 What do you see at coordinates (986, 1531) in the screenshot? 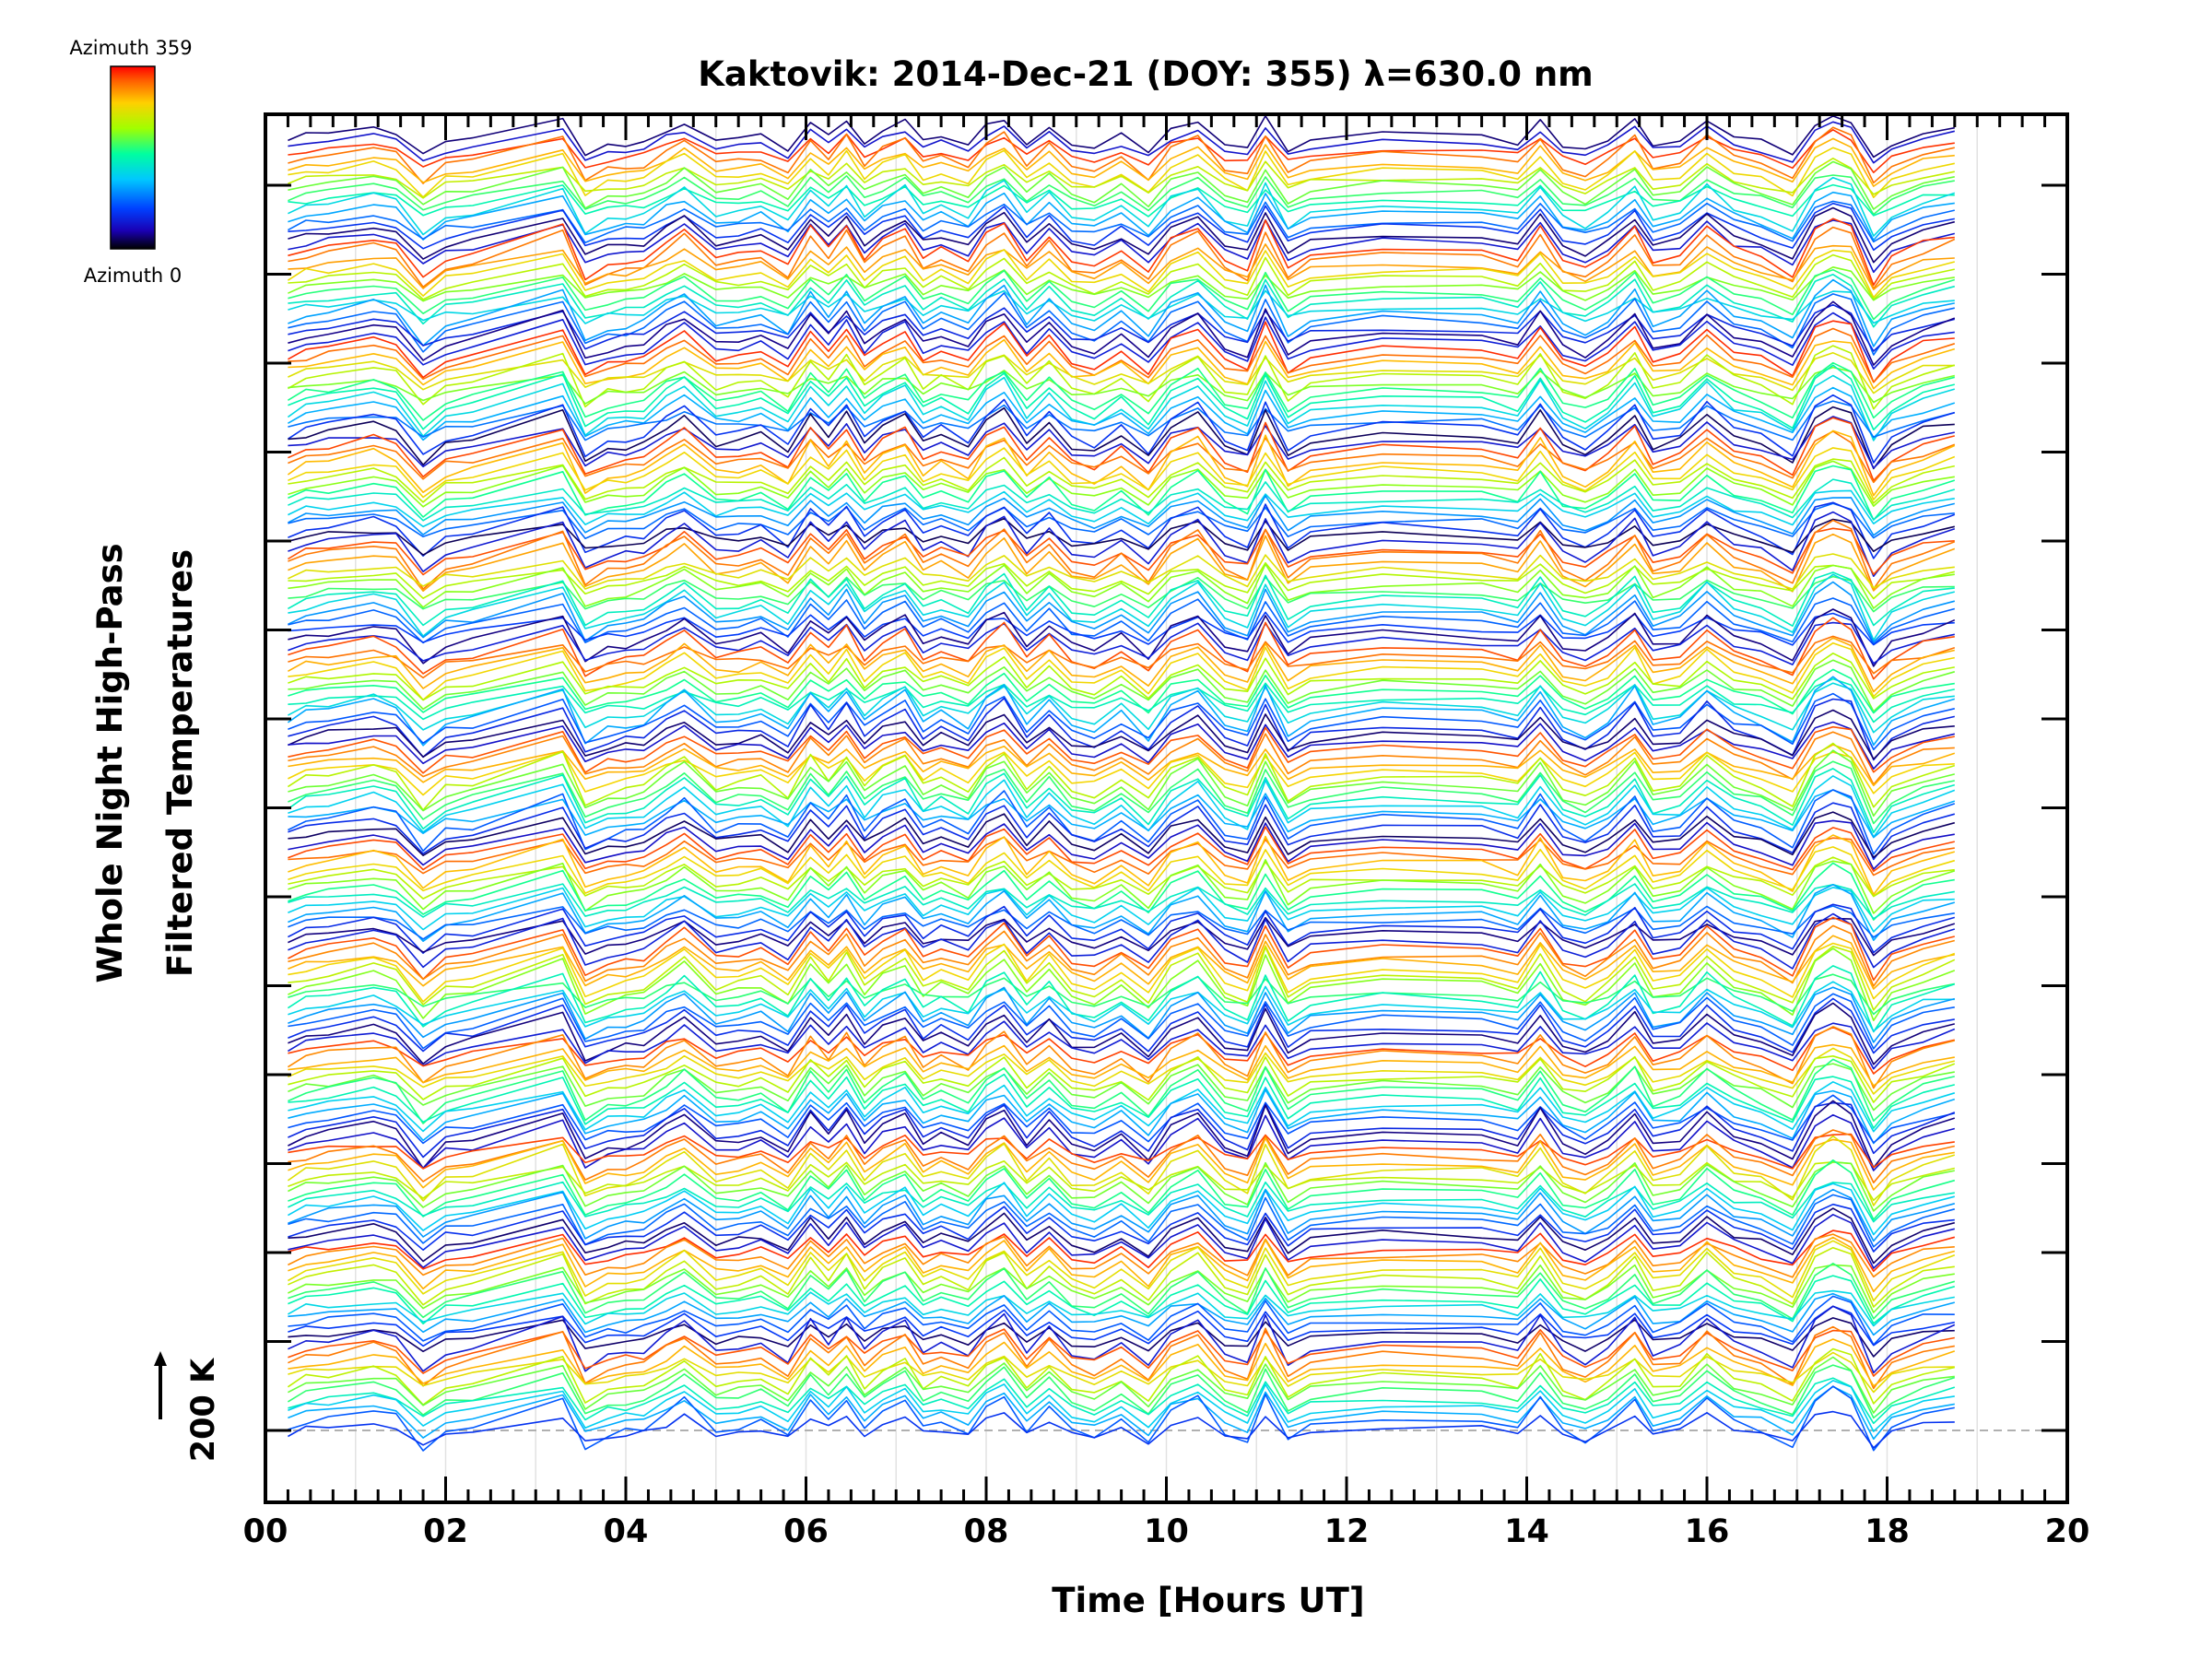
I see `x-tick-label: 08` at bounding box center [986, 1531].